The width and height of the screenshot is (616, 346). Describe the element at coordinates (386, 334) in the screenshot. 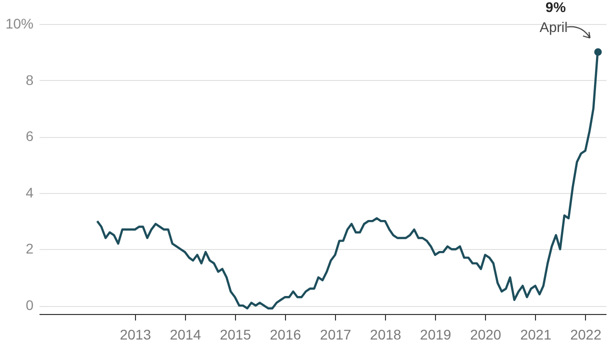

I see `x-tick-label: 2018` at that location.